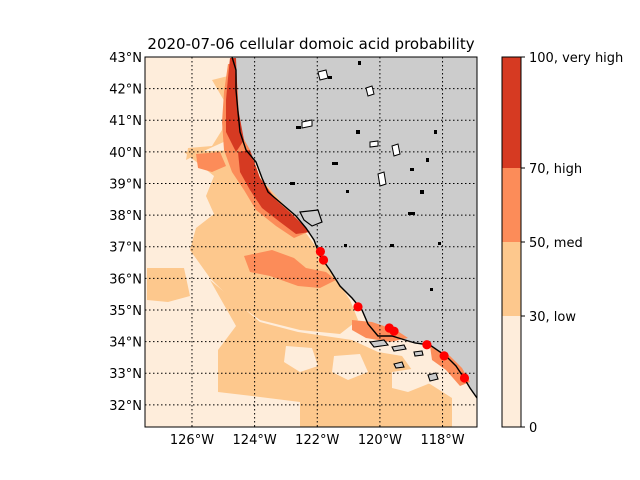 The image size is (640, 480). I want to click on lat-tick-label: 40°N, so click(125, 153).